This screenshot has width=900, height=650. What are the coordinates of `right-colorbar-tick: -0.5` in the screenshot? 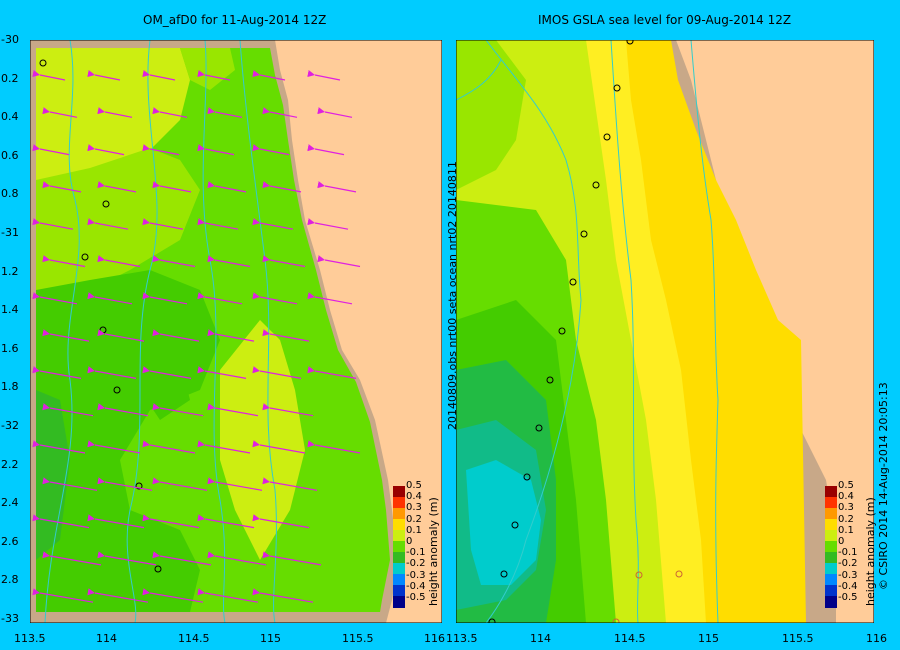 It's located at (848, 597).